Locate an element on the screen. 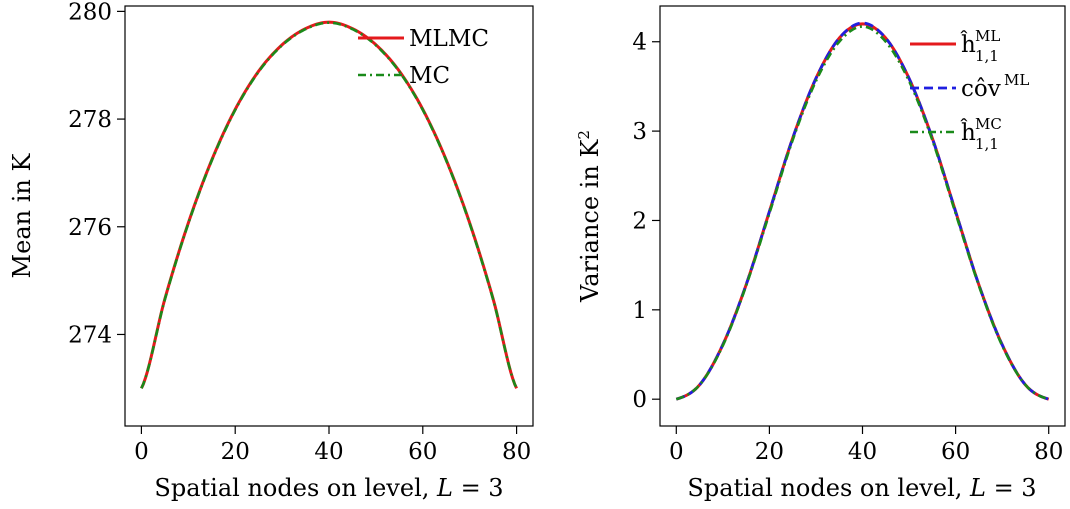  mean-chart-x-tick-label: 60 is located at coordinates (422, 452).